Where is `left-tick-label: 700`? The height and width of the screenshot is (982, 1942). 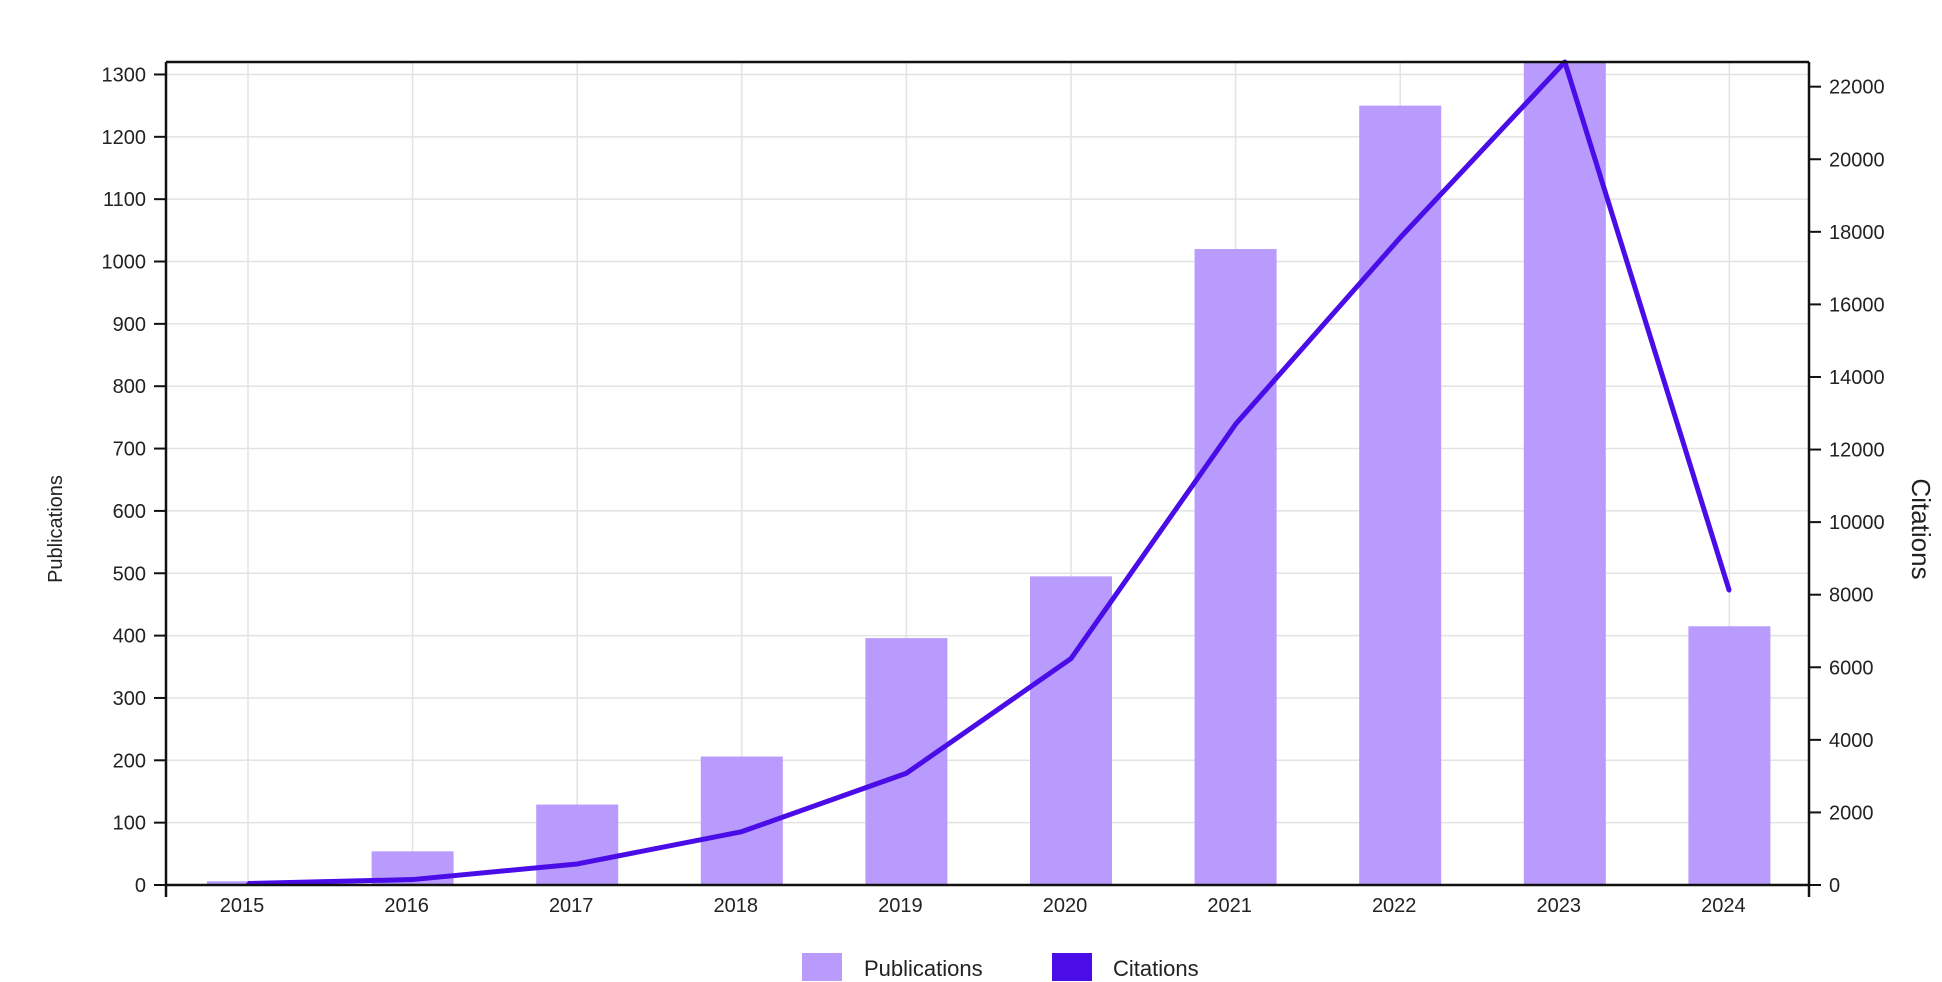 left-tick-label: 700 is located at coordinates (129, 450).